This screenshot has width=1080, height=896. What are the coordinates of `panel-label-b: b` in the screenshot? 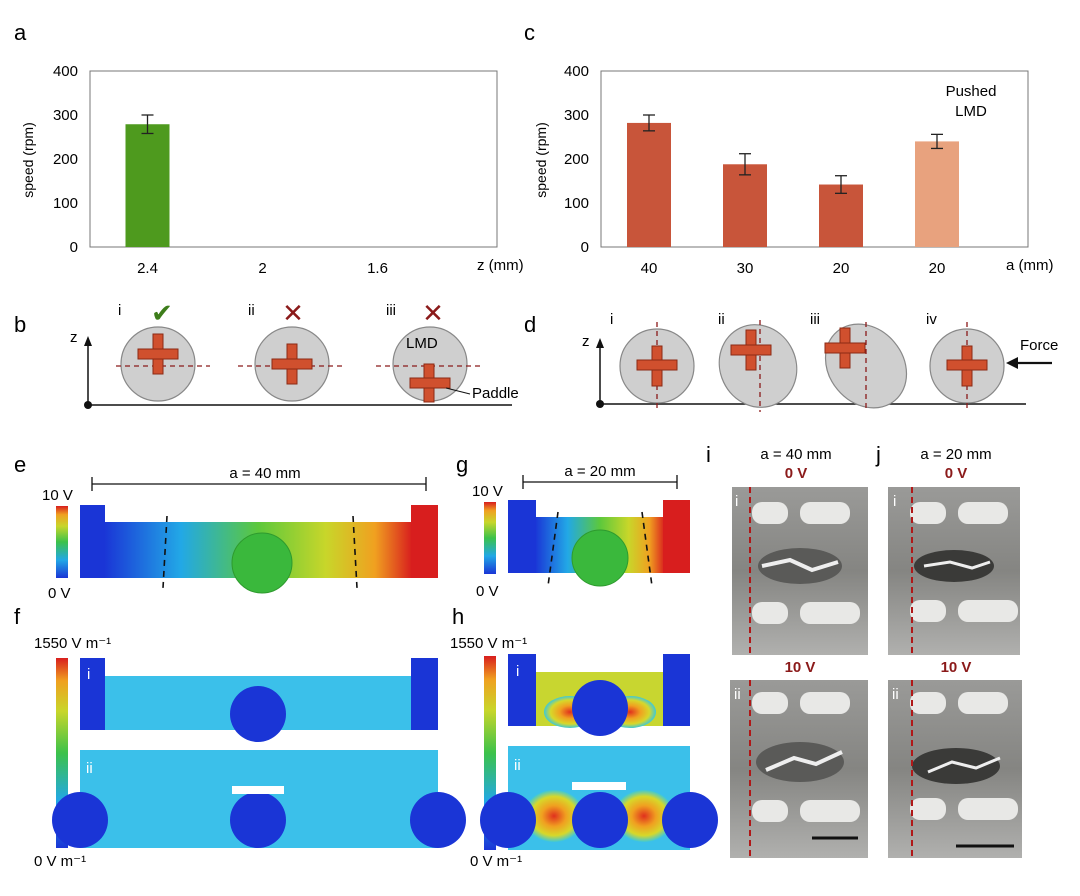 It's located at (20, 324).